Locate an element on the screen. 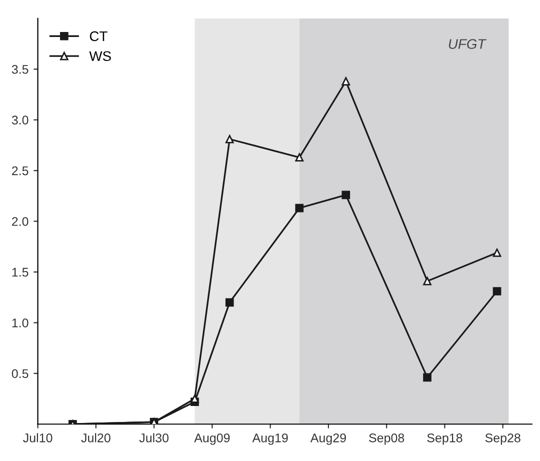 This screenshot has height=461, width=540. x-tick-label: Sep18 is located at coordinates (444, 439).